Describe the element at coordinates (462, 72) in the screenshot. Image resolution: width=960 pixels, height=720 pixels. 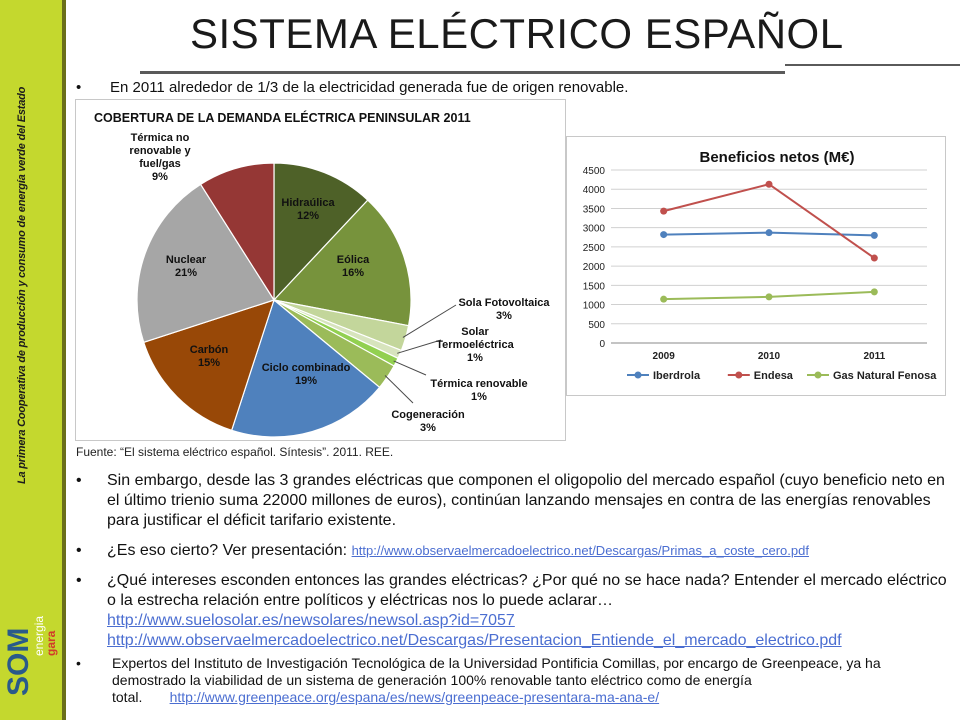
I see `title-rule` at that location.